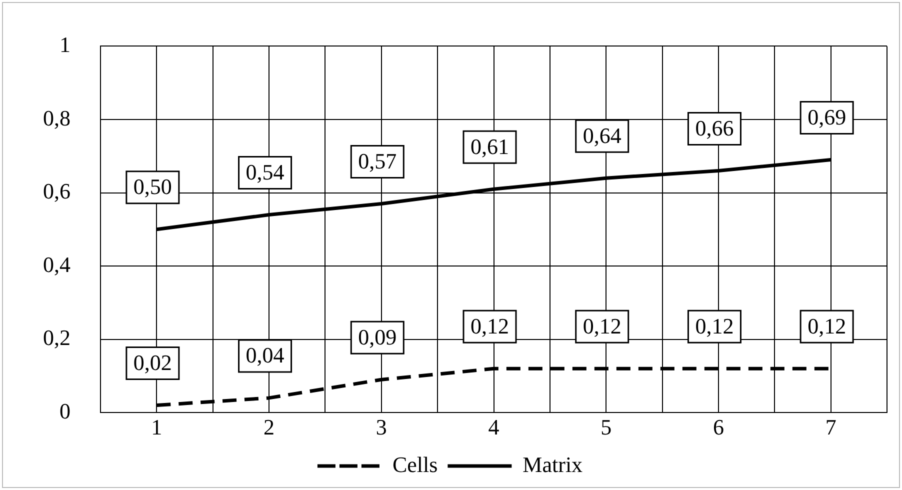  Describe the element at coordinates (494, 427) in the screenshot. I see `x-tick-label: 4` at that location.